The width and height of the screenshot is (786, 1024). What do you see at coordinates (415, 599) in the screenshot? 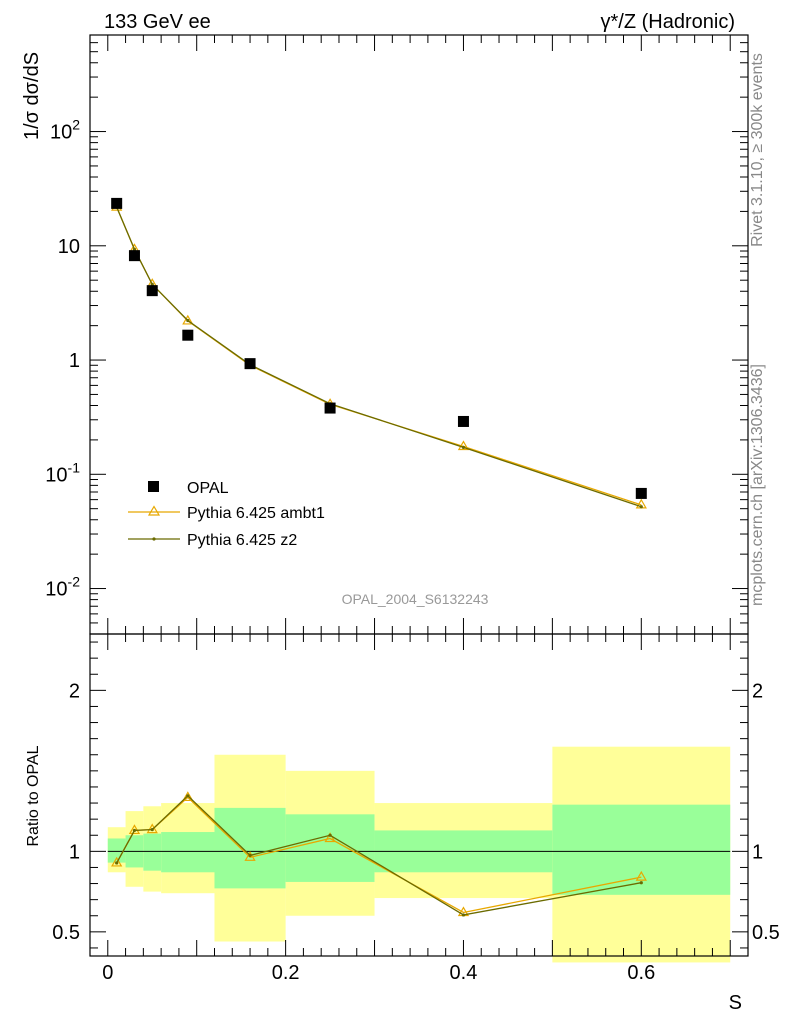
I see `analysis-watermark: OPAL_2004_S6132243` at bounding box center [415, 599].